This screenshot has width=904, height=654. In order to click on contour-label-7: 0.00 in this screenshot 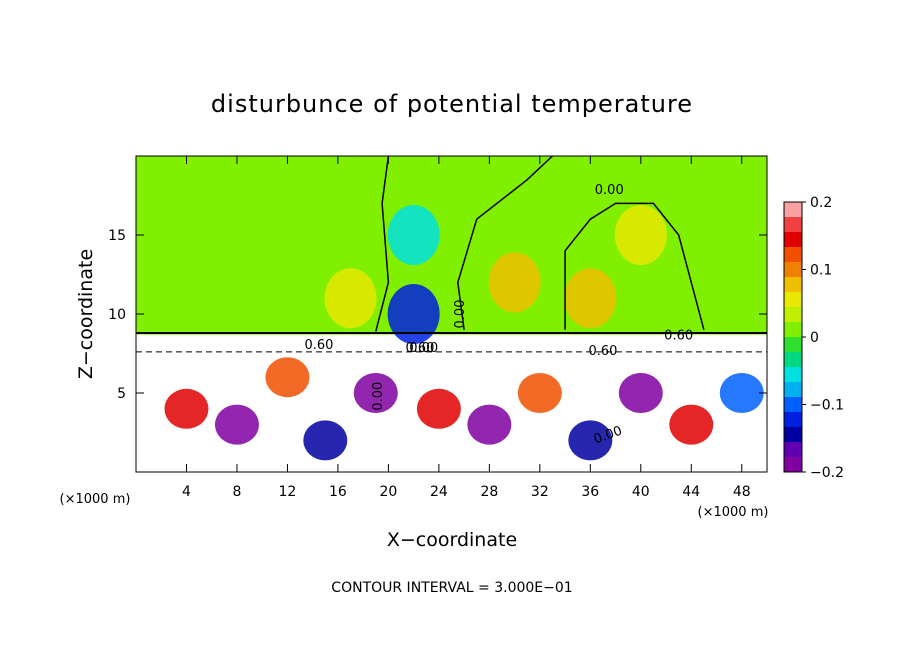, I will do `click(423, 348)`.